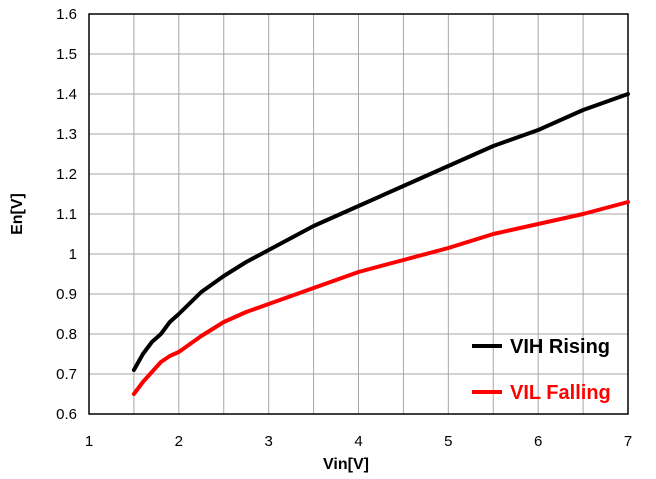 Image resolution: width=656 pixels, height=479 pixels. I want to click on x-tick-label: 3, so click(268, 441).